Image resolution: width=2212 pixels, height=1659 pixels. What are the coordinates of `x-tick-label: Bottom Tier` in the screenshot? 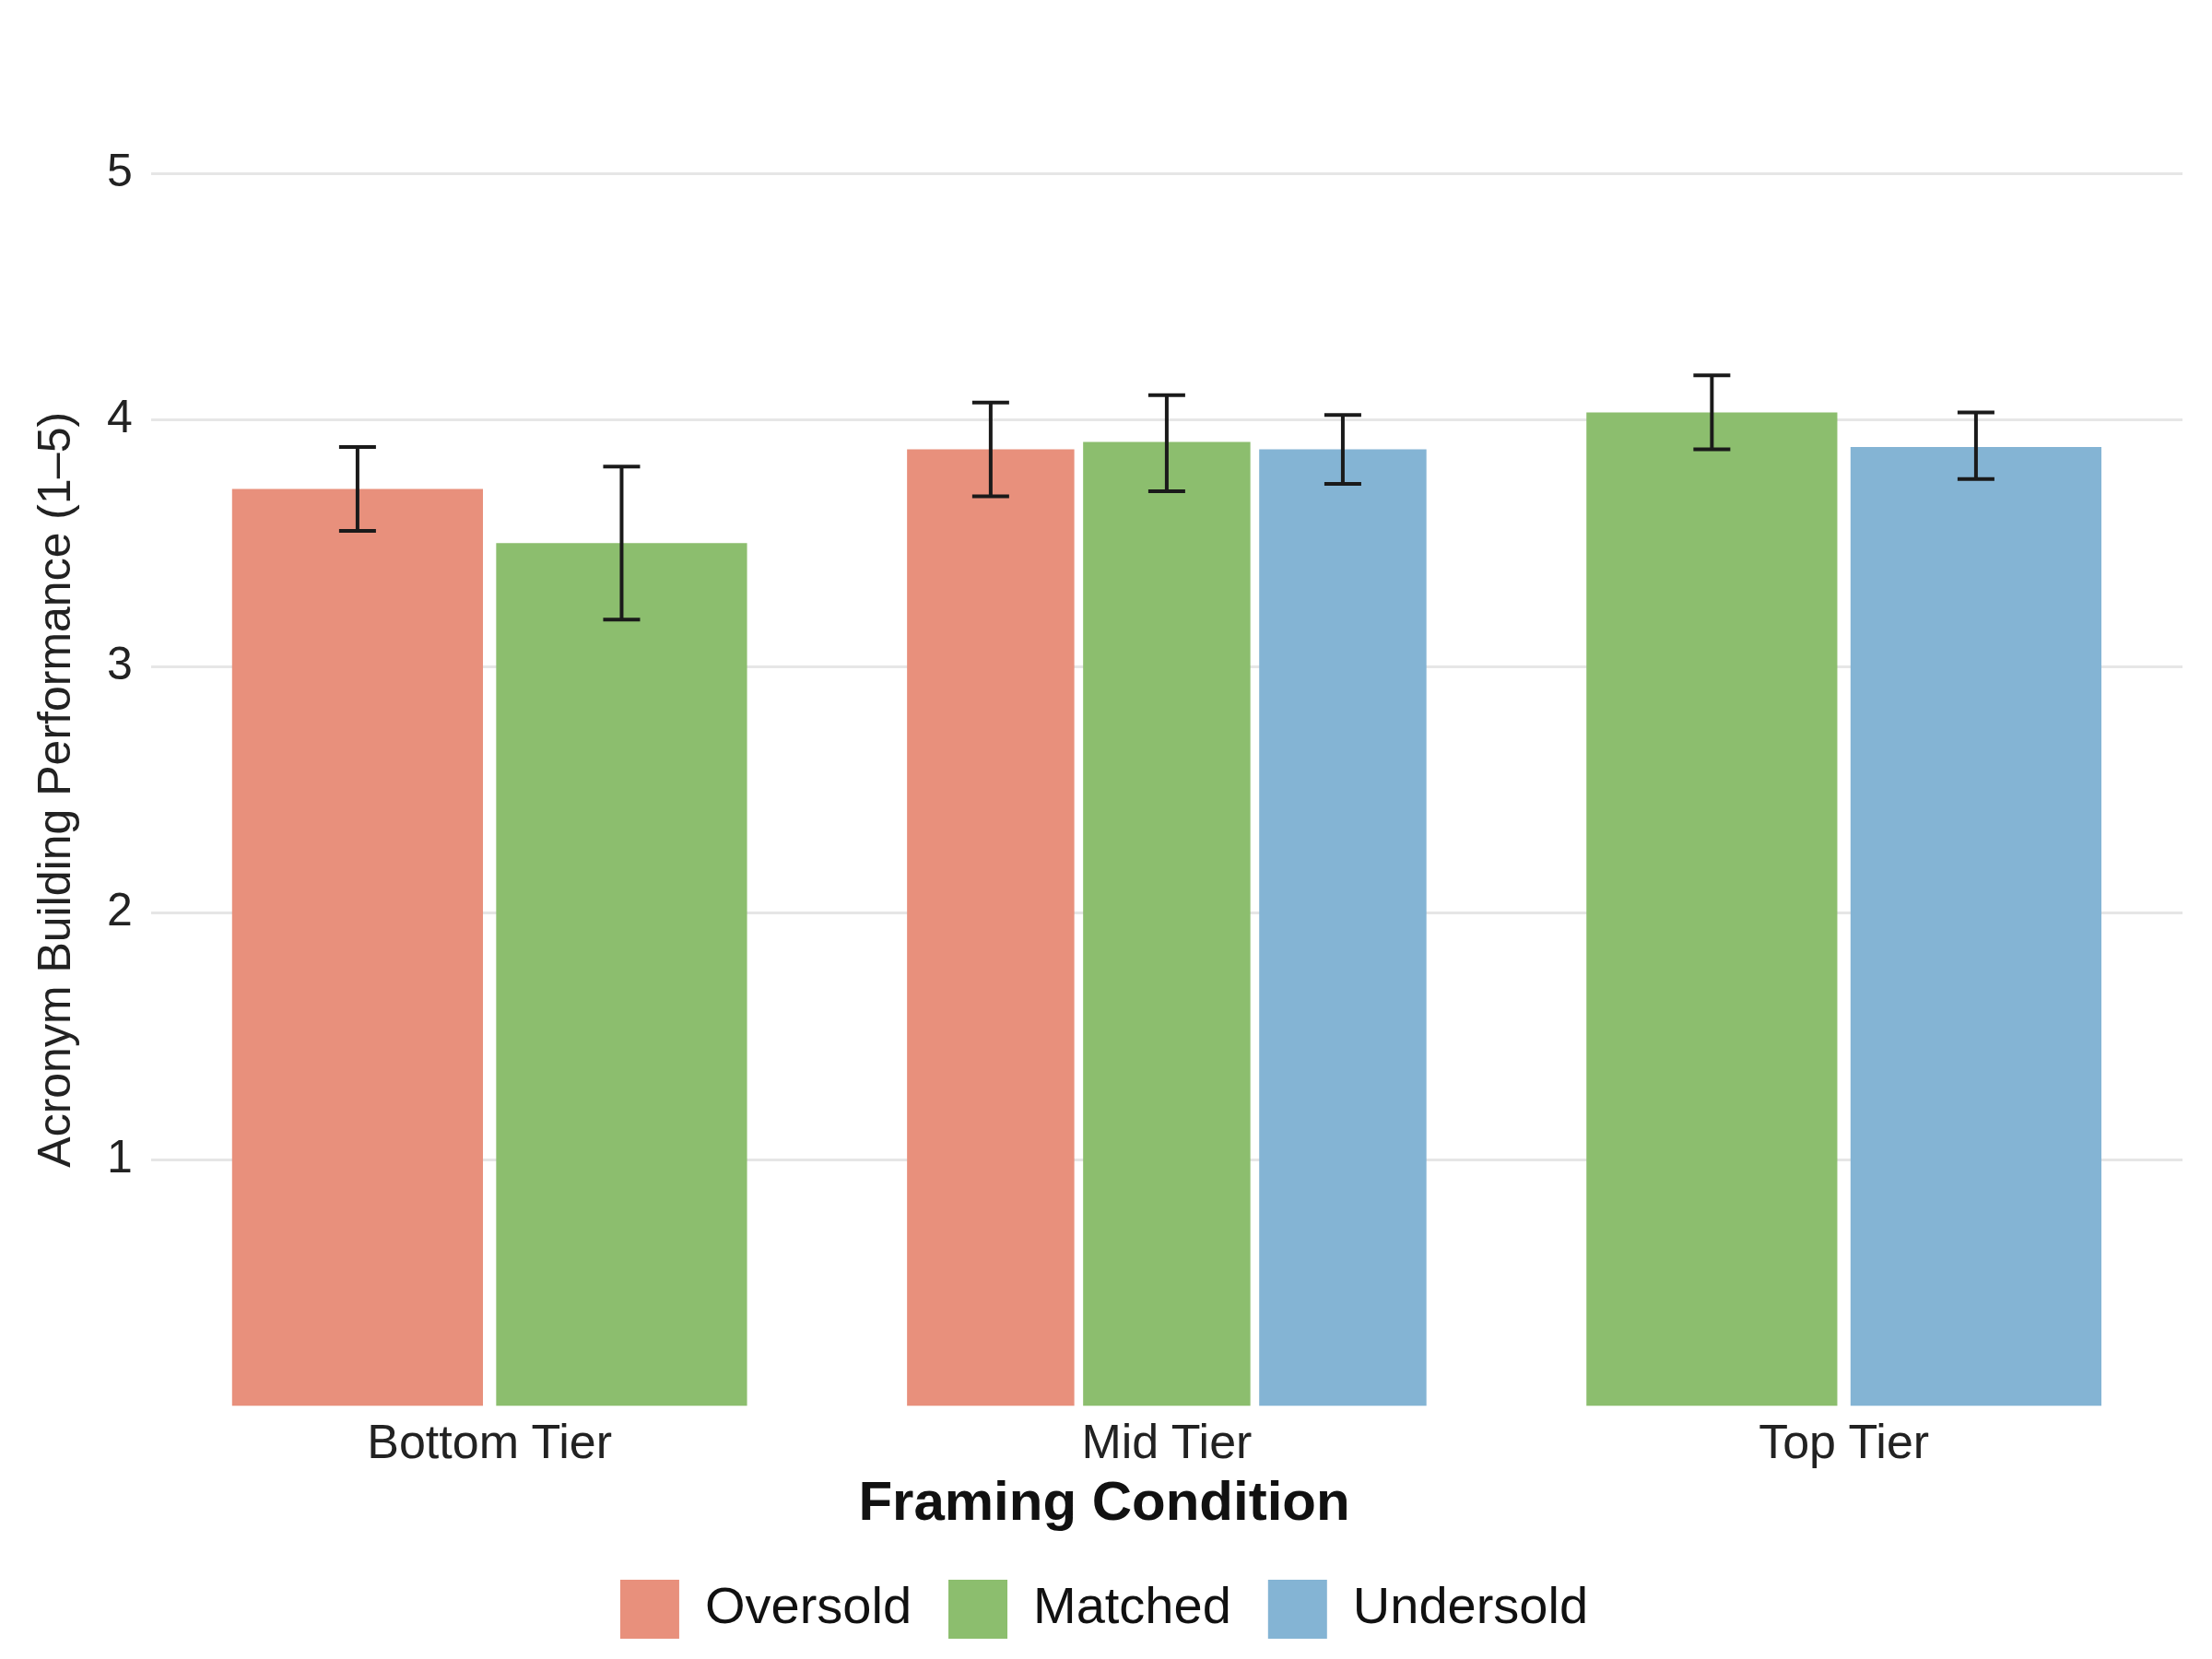 It's located at (490, 1442).